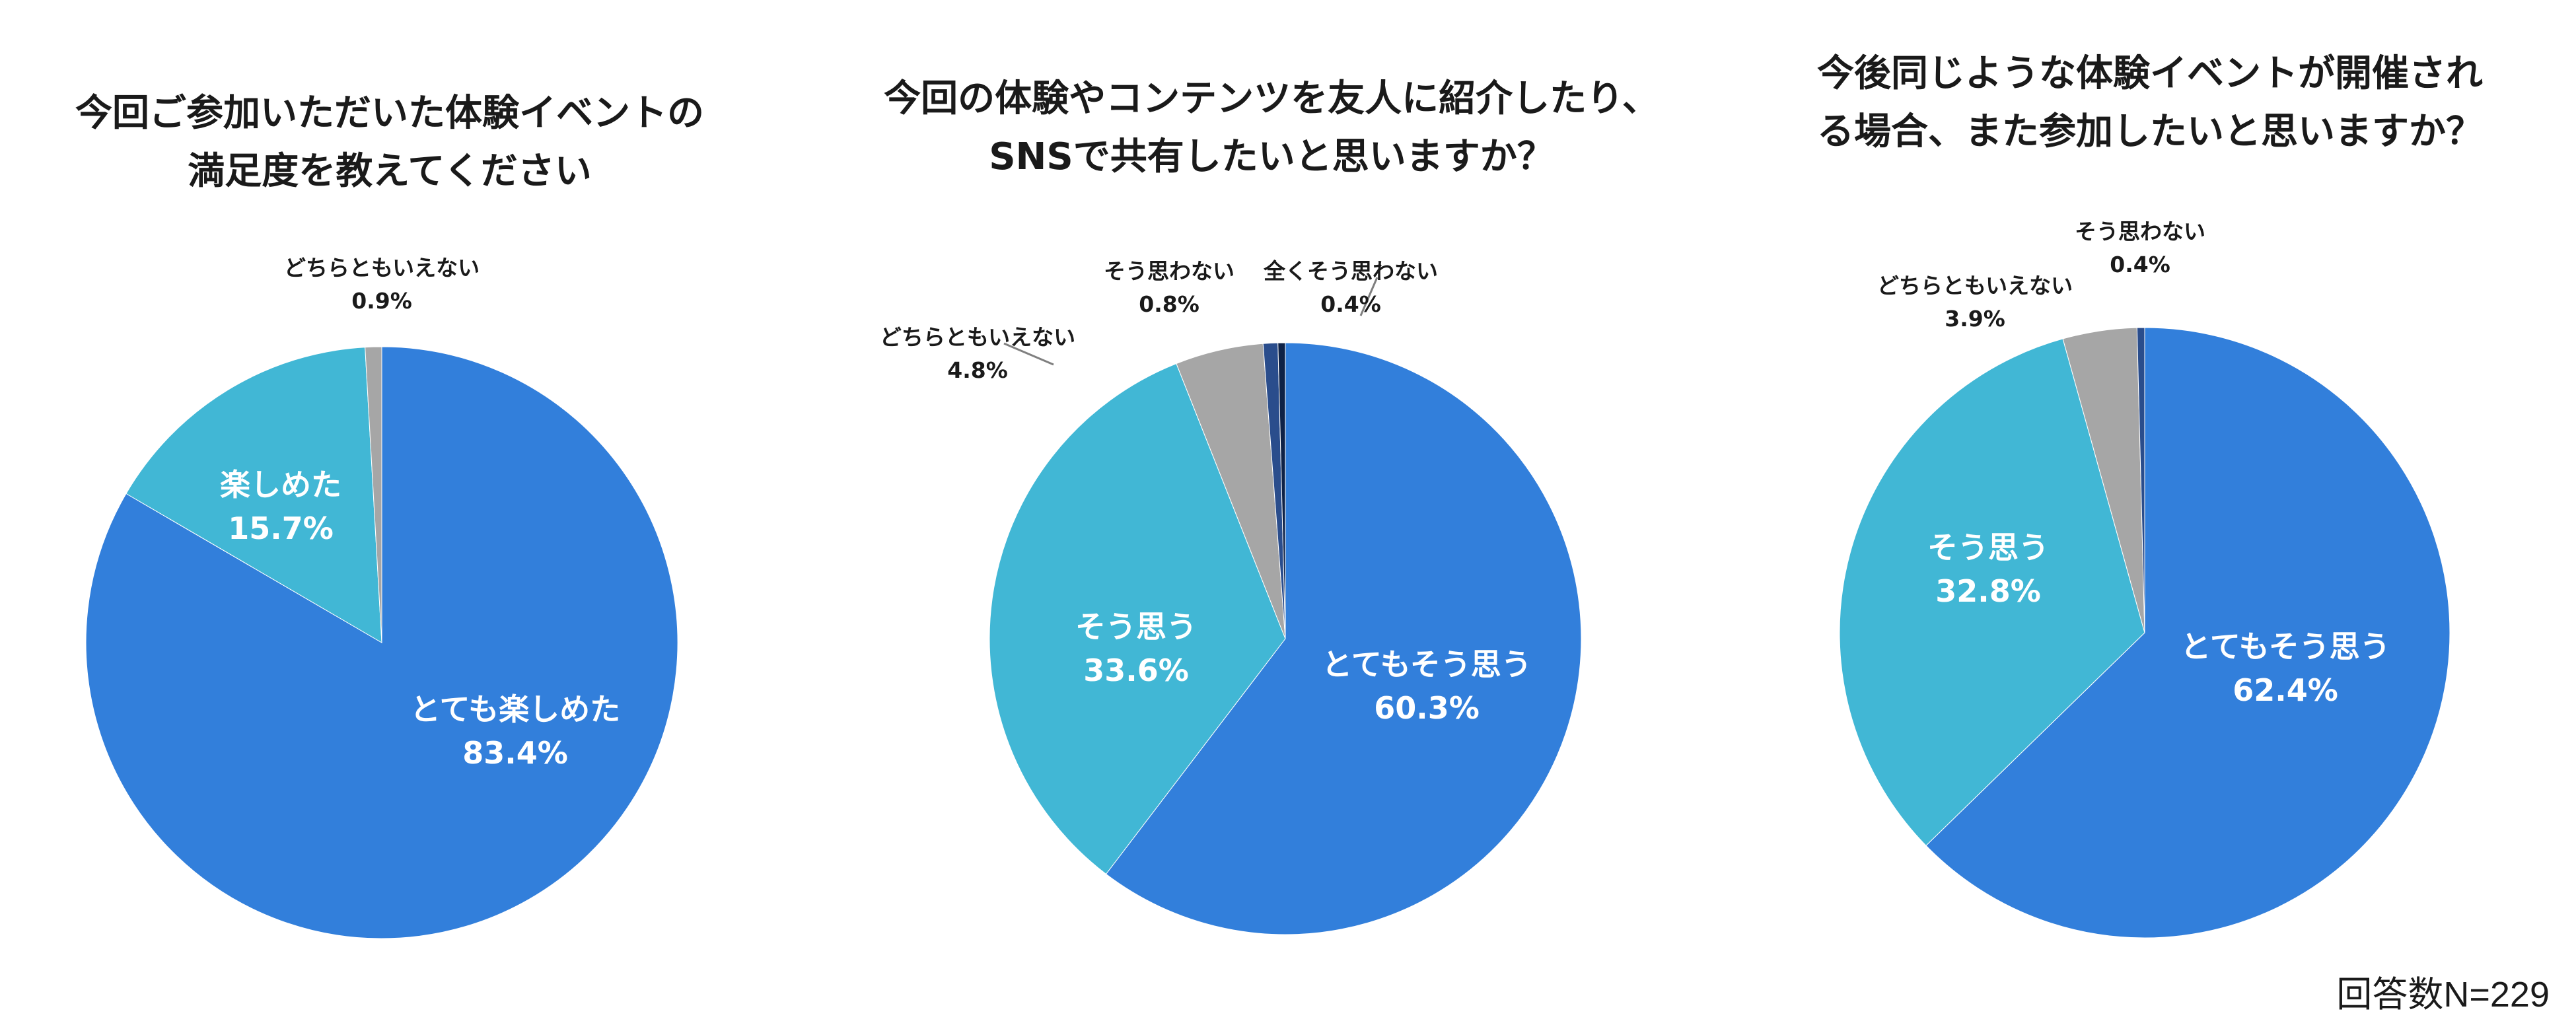 The height and width of the screenshot is (1029, 2576). What do you see at coordinates (977, 370) in the screenshot?
I see `slice-value: 4.8%` at bounding box center [977, 370].